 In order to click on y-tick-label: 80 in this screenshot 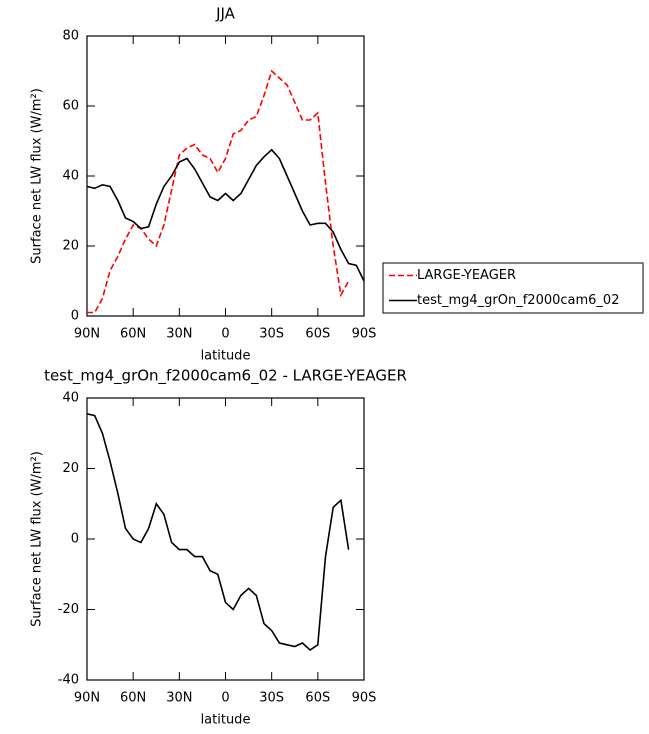, I will do `click(70, 36)`.